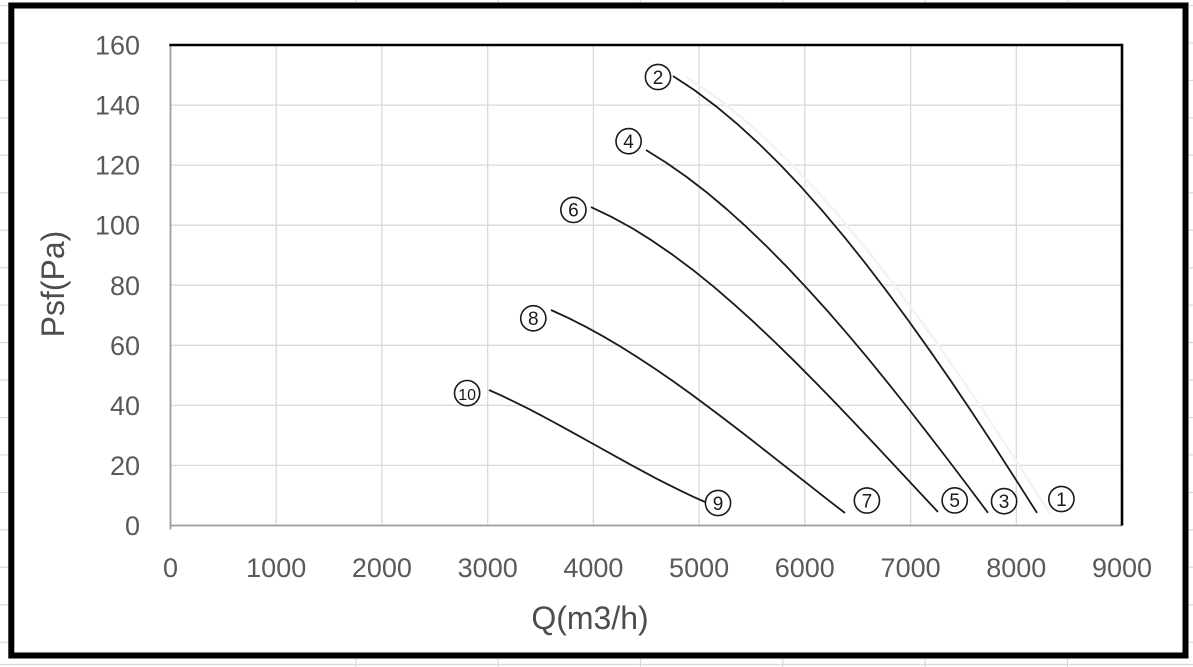 This screenshot has height=667, width=1193. I want to click on svg-text: 9, so click(718, 504).